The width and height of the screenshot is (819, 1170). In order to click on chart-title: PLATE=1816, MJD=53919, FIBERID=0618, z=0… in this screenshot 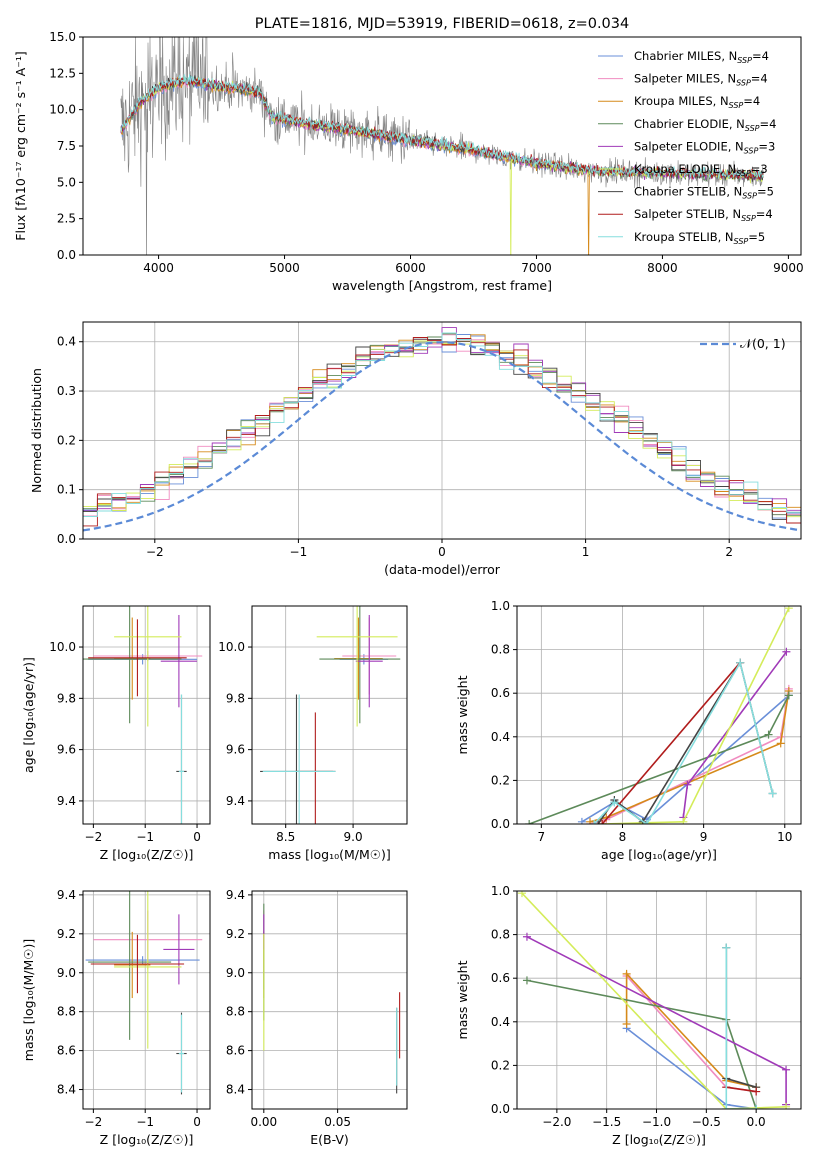, I will do `click(442, 24)`.